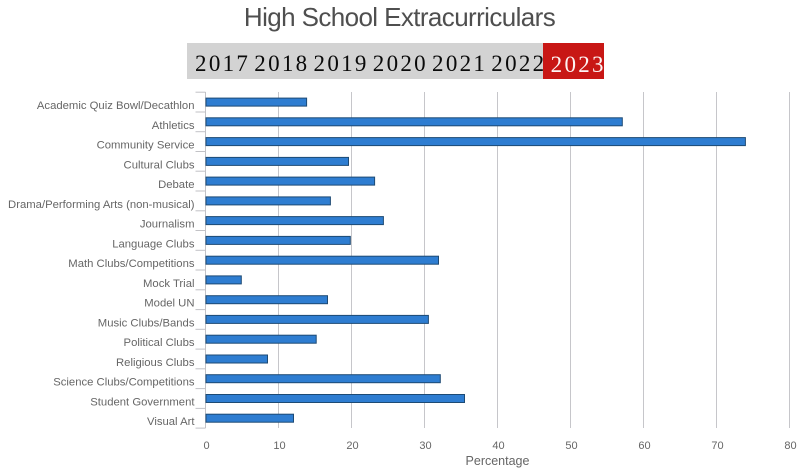 Image resolution: width=811 pixels, height=476 pixels. I want to click on svg-text: Journalism, so click(167, 225).